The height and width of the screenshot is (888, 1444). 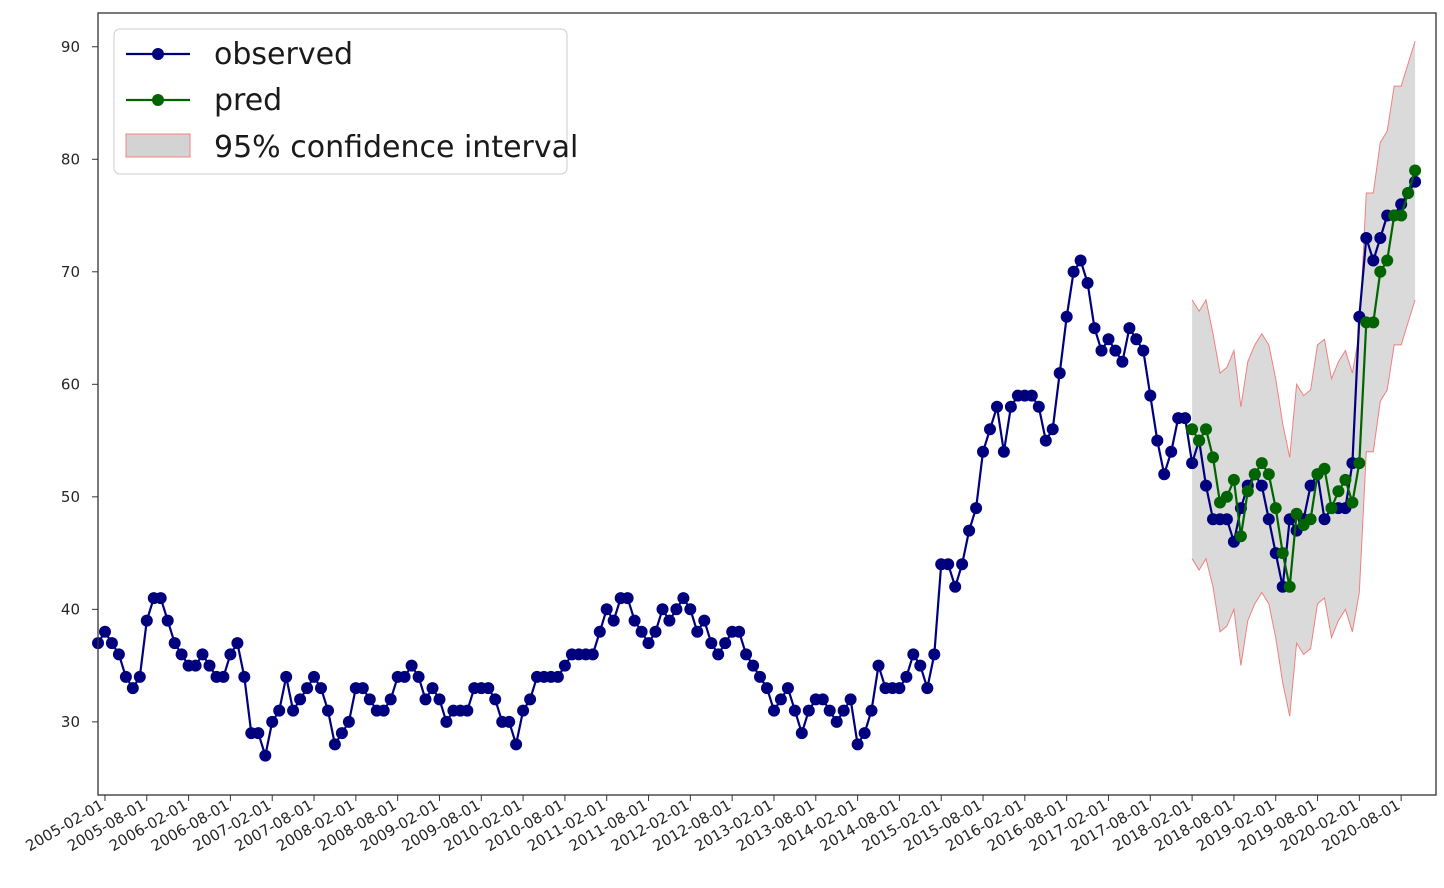 I want to click on legend-ci-patch, so click(x=158, y=145).